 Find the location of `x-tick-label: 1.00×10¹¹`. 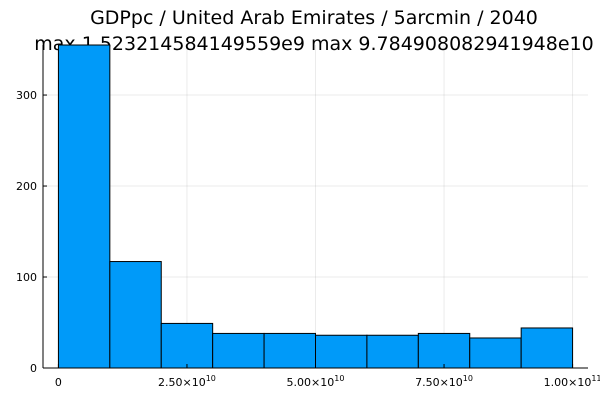

x-tick-label: 1.00×10¹¹ is located at coordinates (572, 381).